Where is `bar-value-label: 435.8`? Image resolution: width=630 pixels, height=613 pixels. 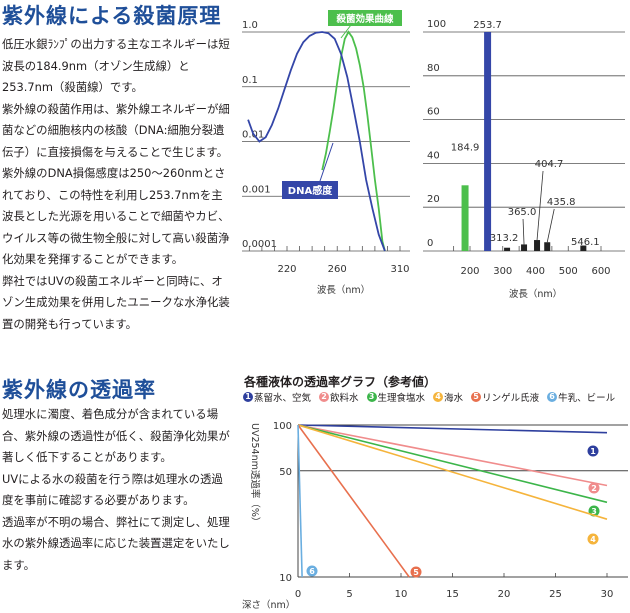 bar-value-label: 435.8 is located at coordinates (561, 202).